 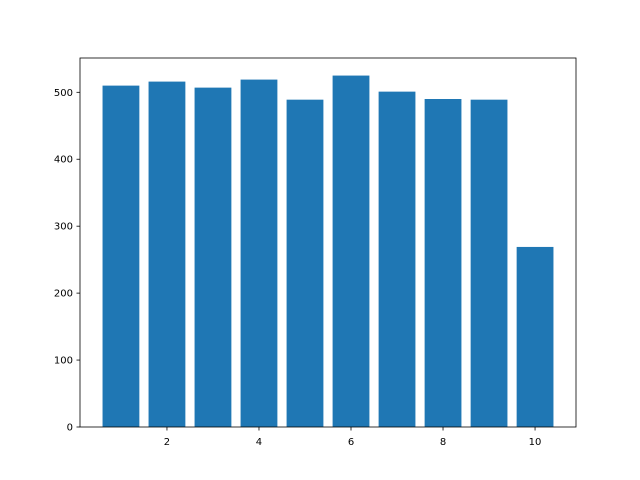 What do you see at coordinates (63, 294) in the screenshot?
I see `y-tick-label: 200` at bounding box center [63, 294].